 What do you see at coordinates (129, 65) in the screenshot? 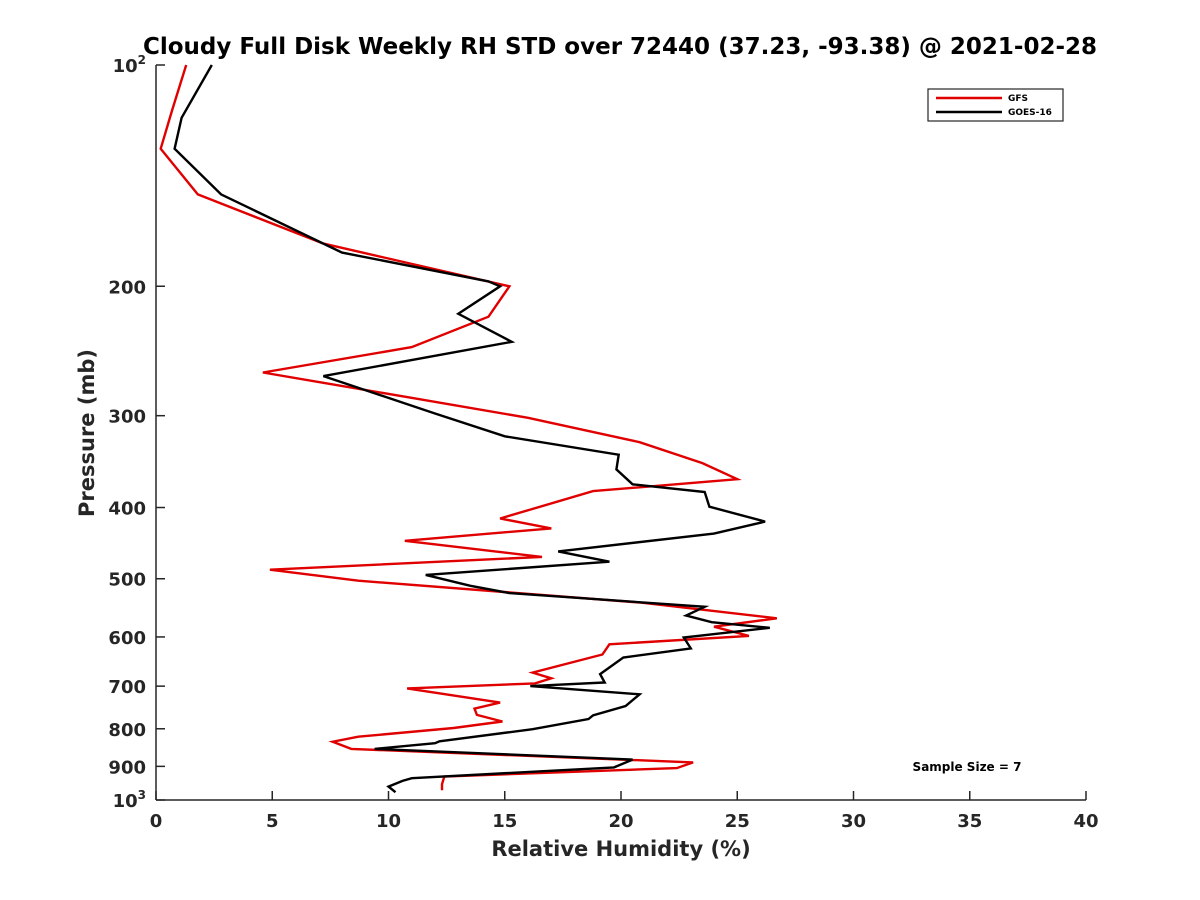
I see `y-tick-label: 10²` at bounding box center [129, 65].